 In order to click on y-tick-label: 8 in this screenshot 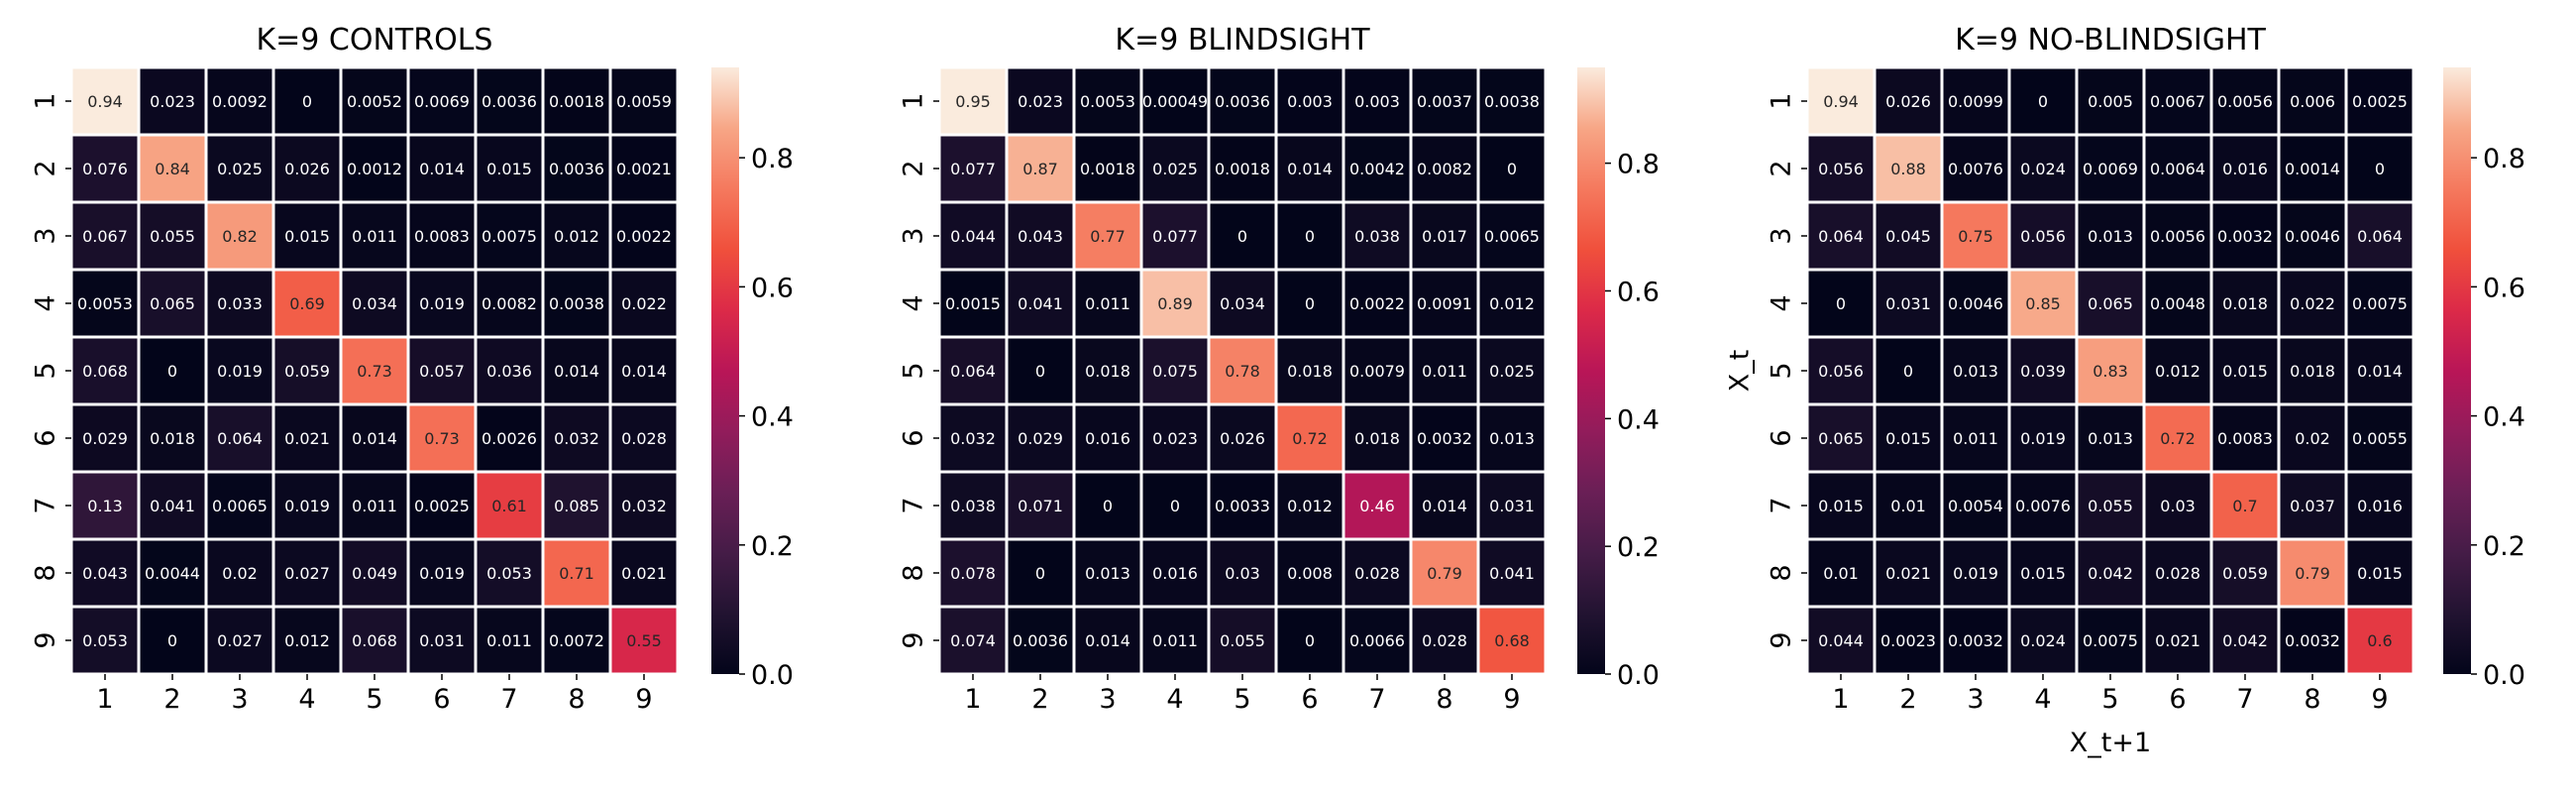, I will do `click(1782, 572)`.